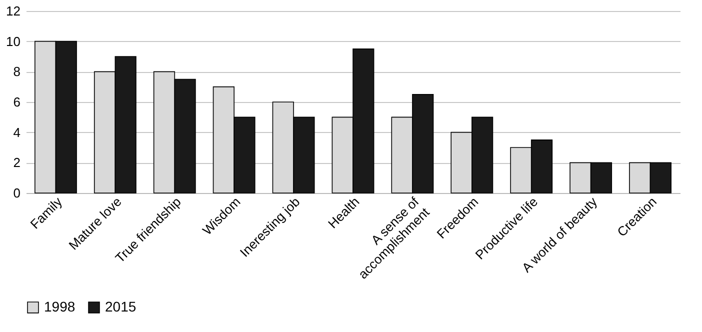  What do you see at coordinates (16, 102) in the screenshot?
I see `y-tick-label: 6` at bounding box center [16, 102].